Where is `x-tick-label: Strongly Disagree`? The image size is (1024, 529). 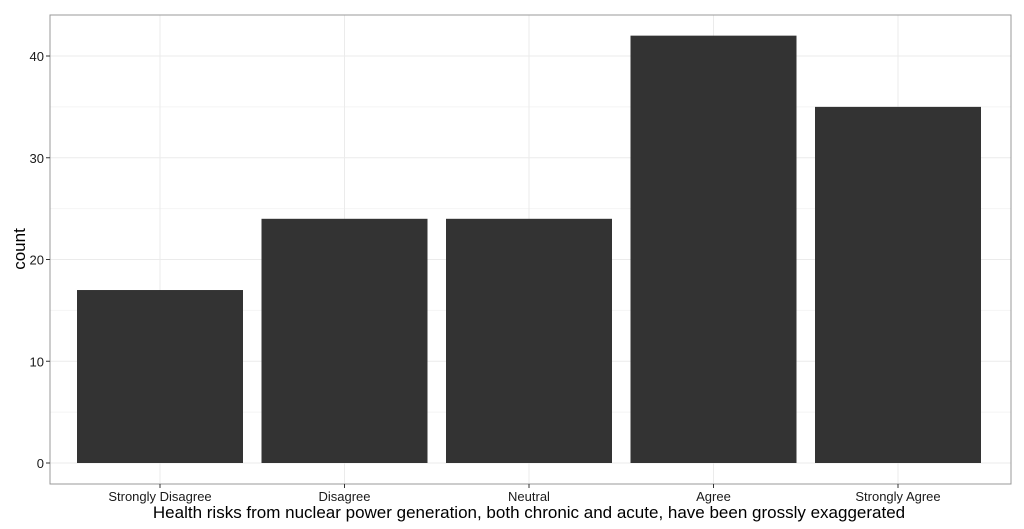
x-tick-label: Strongly Disagree is located at coordinates (159, 496).